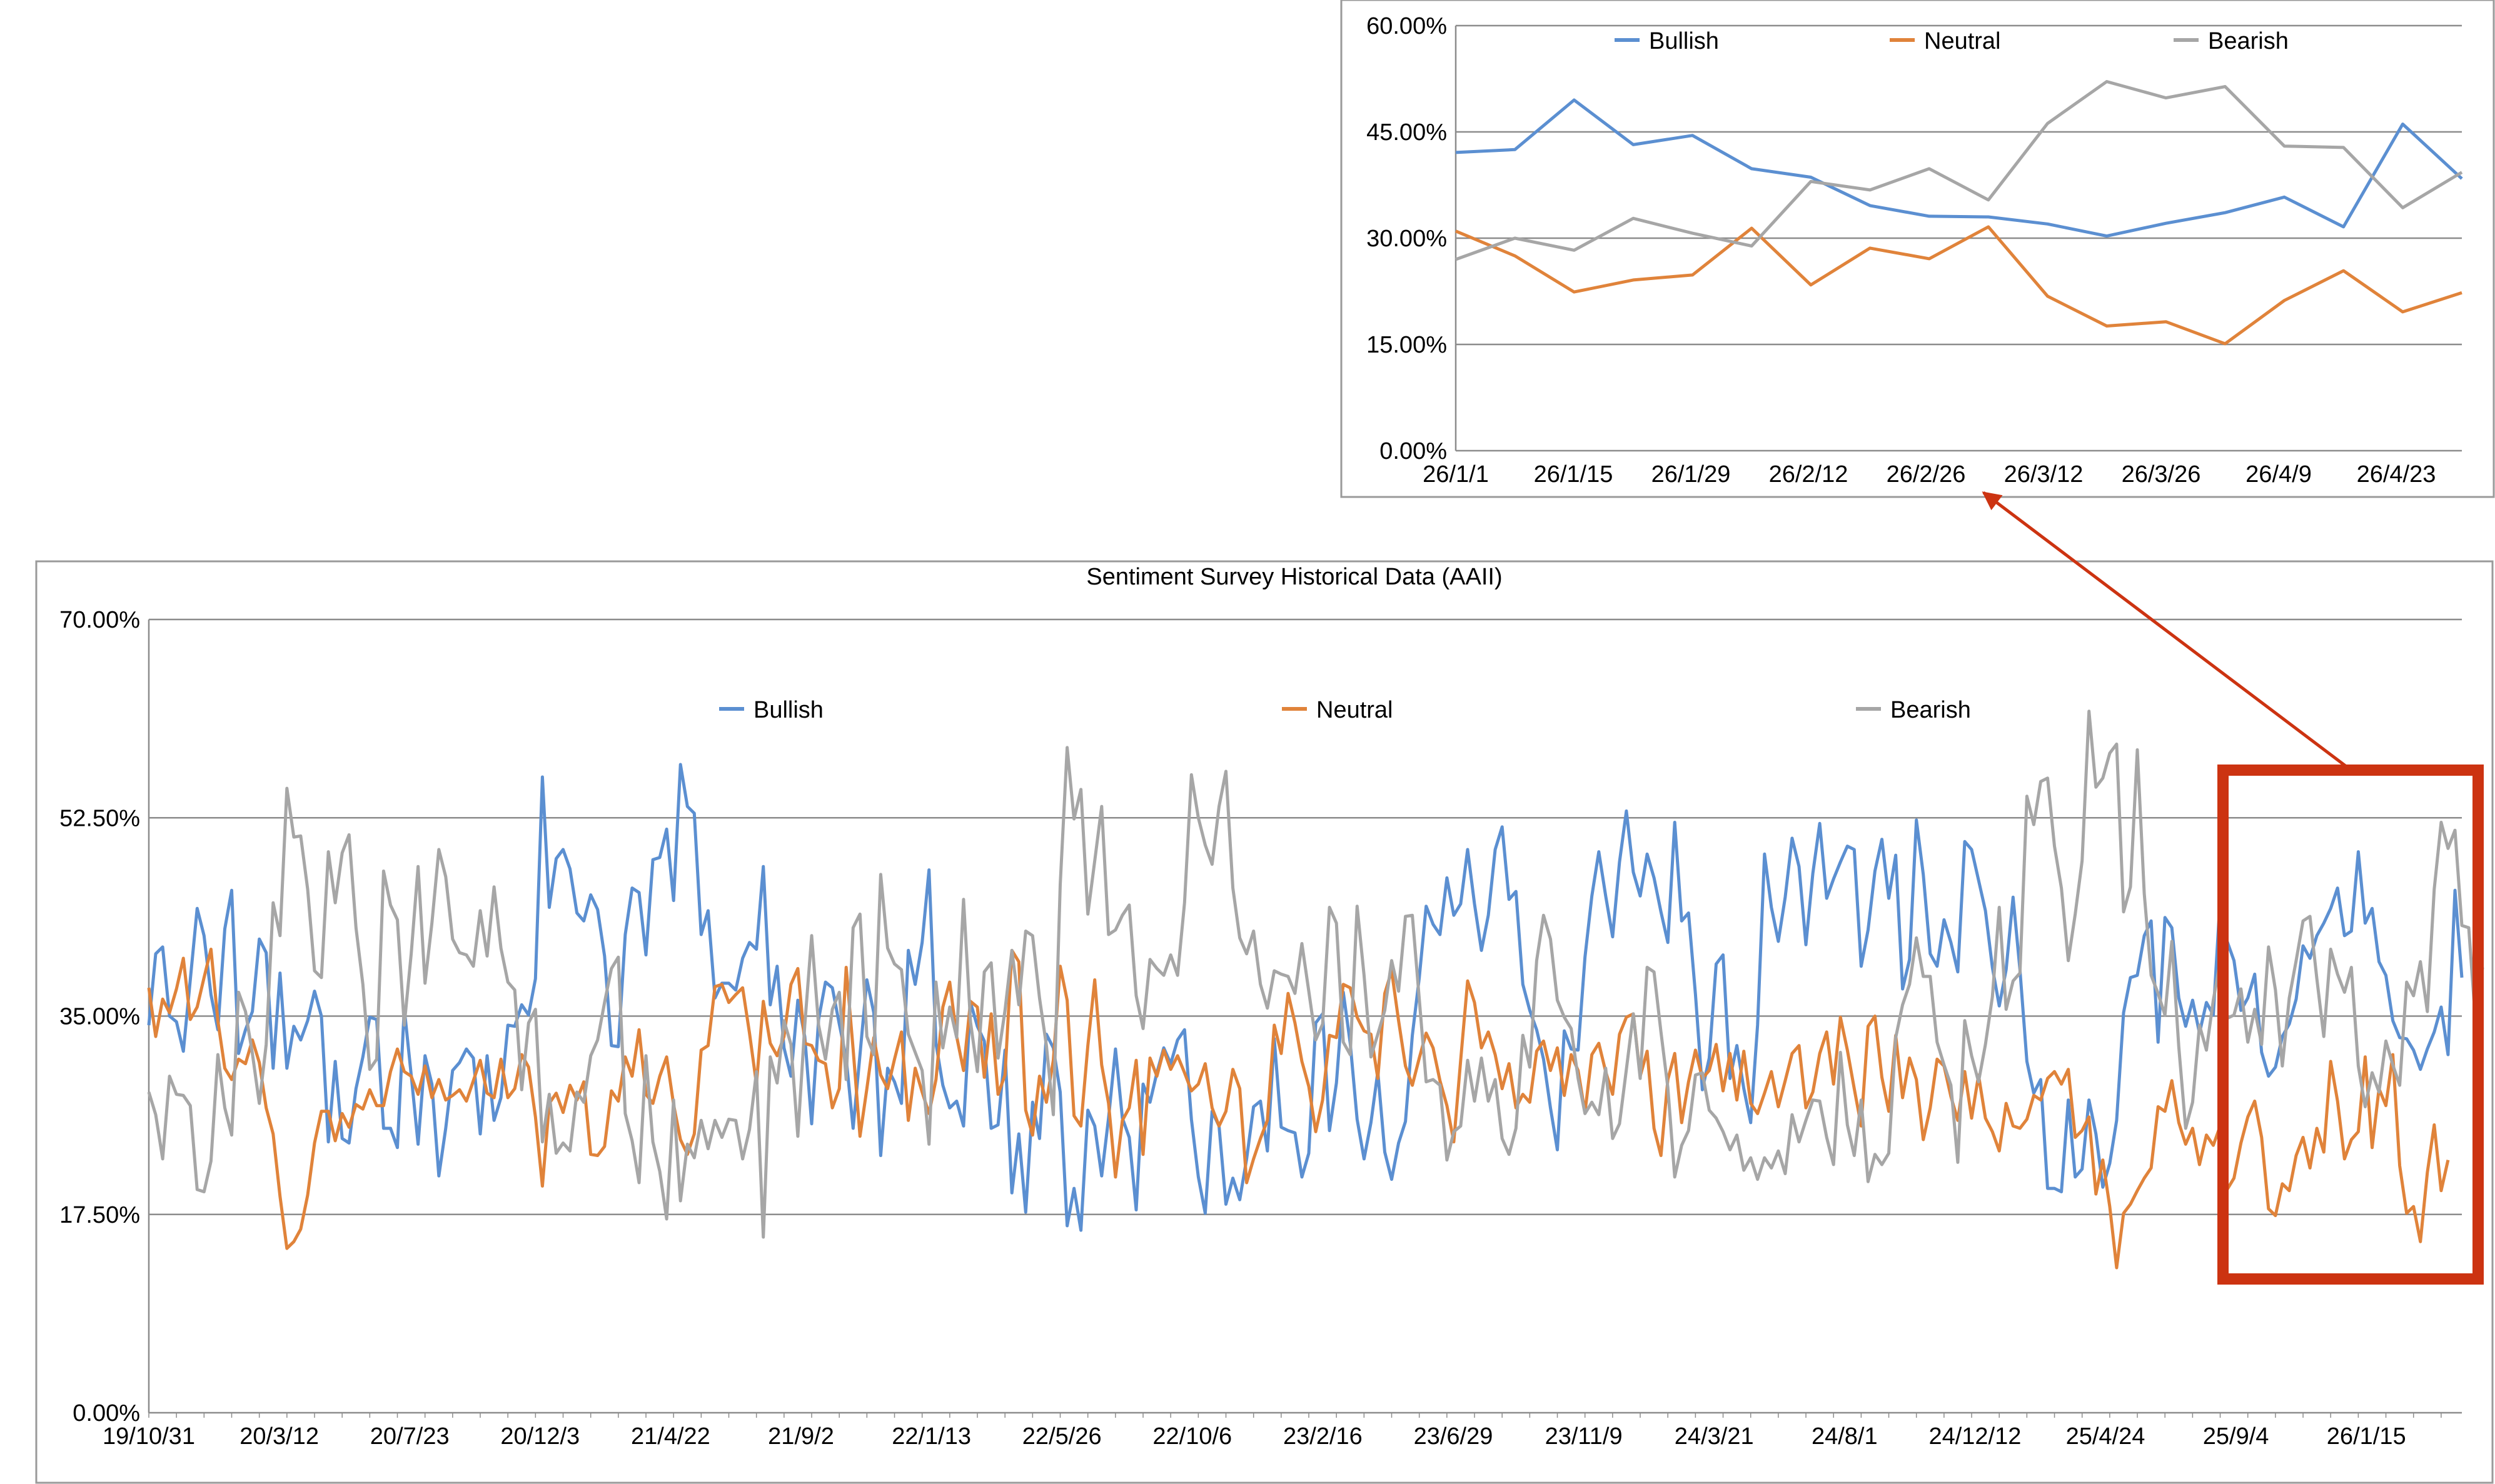  I want to click on main-x-tick-label: 20/3/12, so click(279, 1436).